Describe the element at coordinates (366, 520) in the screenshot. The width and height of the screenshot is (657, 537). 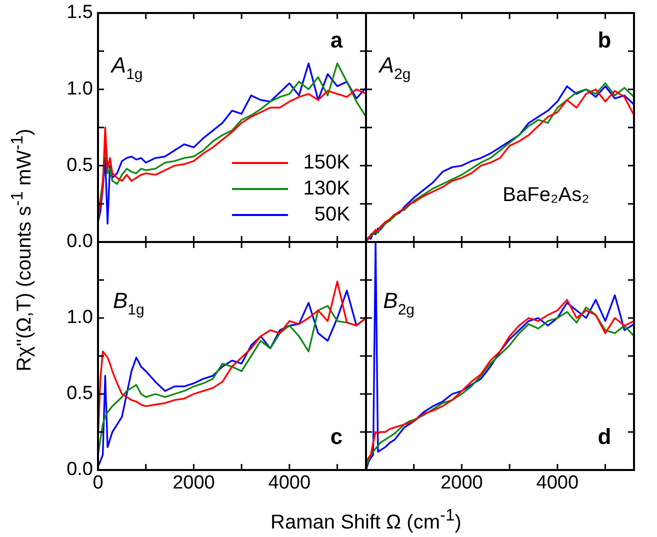
I see `x-axis-title: Raman Shift Ω (cm$^{-1}$)` at that location.